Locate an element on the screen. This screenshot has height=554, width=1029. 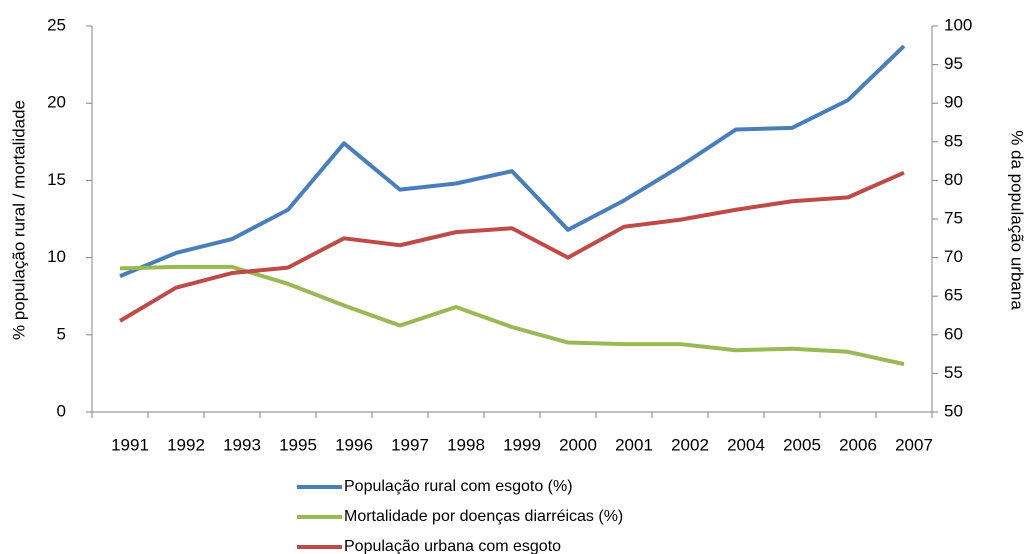
y2-tick-label: 65 is located at coordinates (953, 295).